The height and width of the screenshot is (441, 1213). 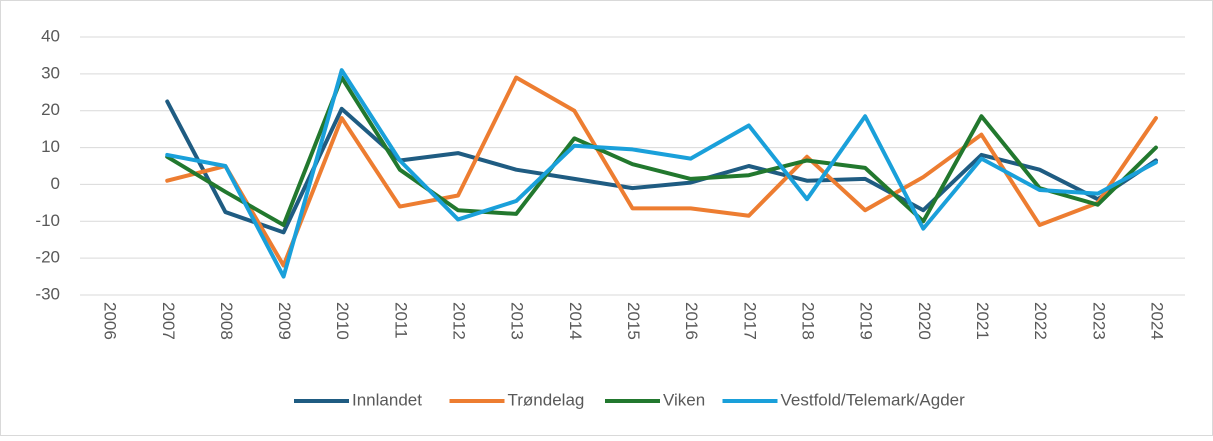 What do you see at coordinates (1040, 321) in the screenshot?
I see `x-tick-label: 2022` at bounding box center [1040, 321].